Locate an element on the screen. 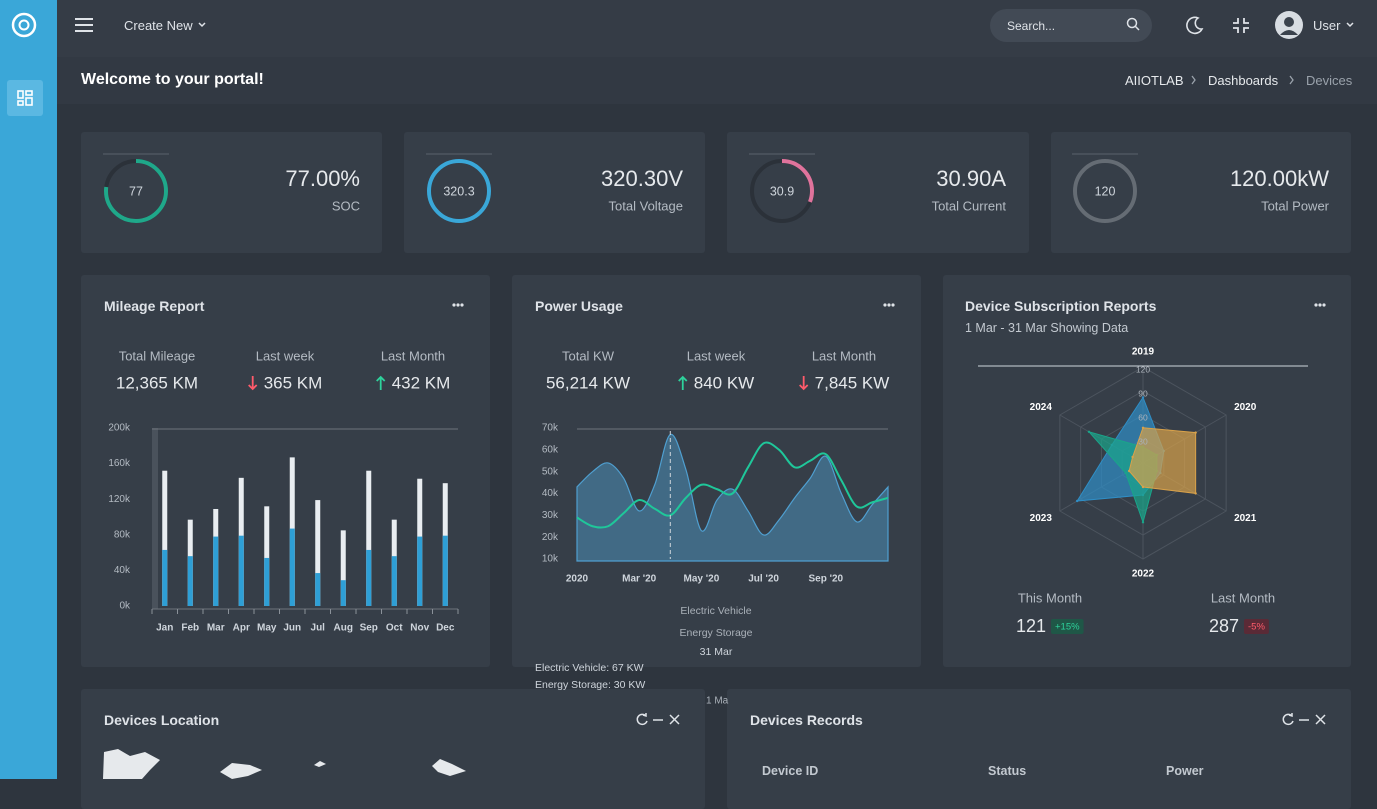 Image resolution: width=1377 pixels, height=809 pixels. total-label: This Month is located at coordinates (1050, 597).